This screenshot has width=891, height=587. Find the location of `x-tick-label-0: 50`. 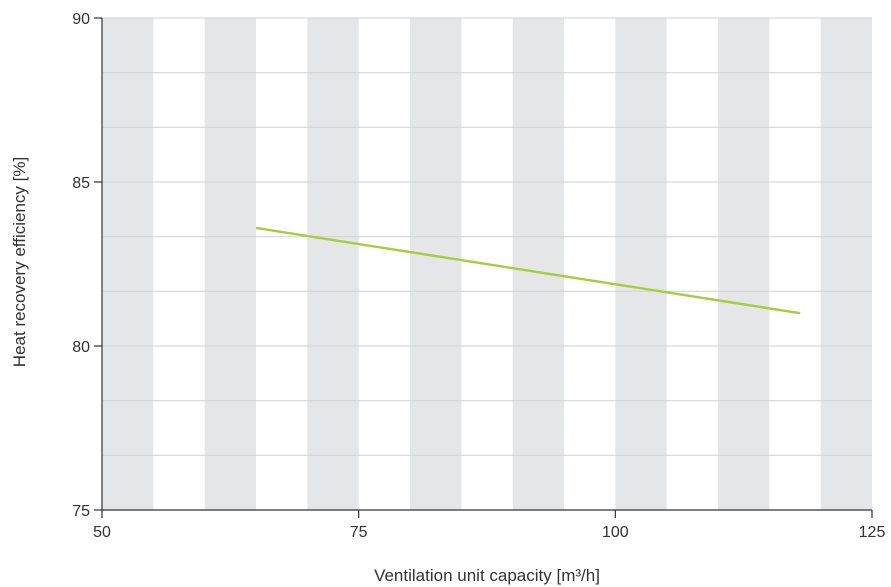

x-tick-label-0: 50 is located at coordinates (102, 532).